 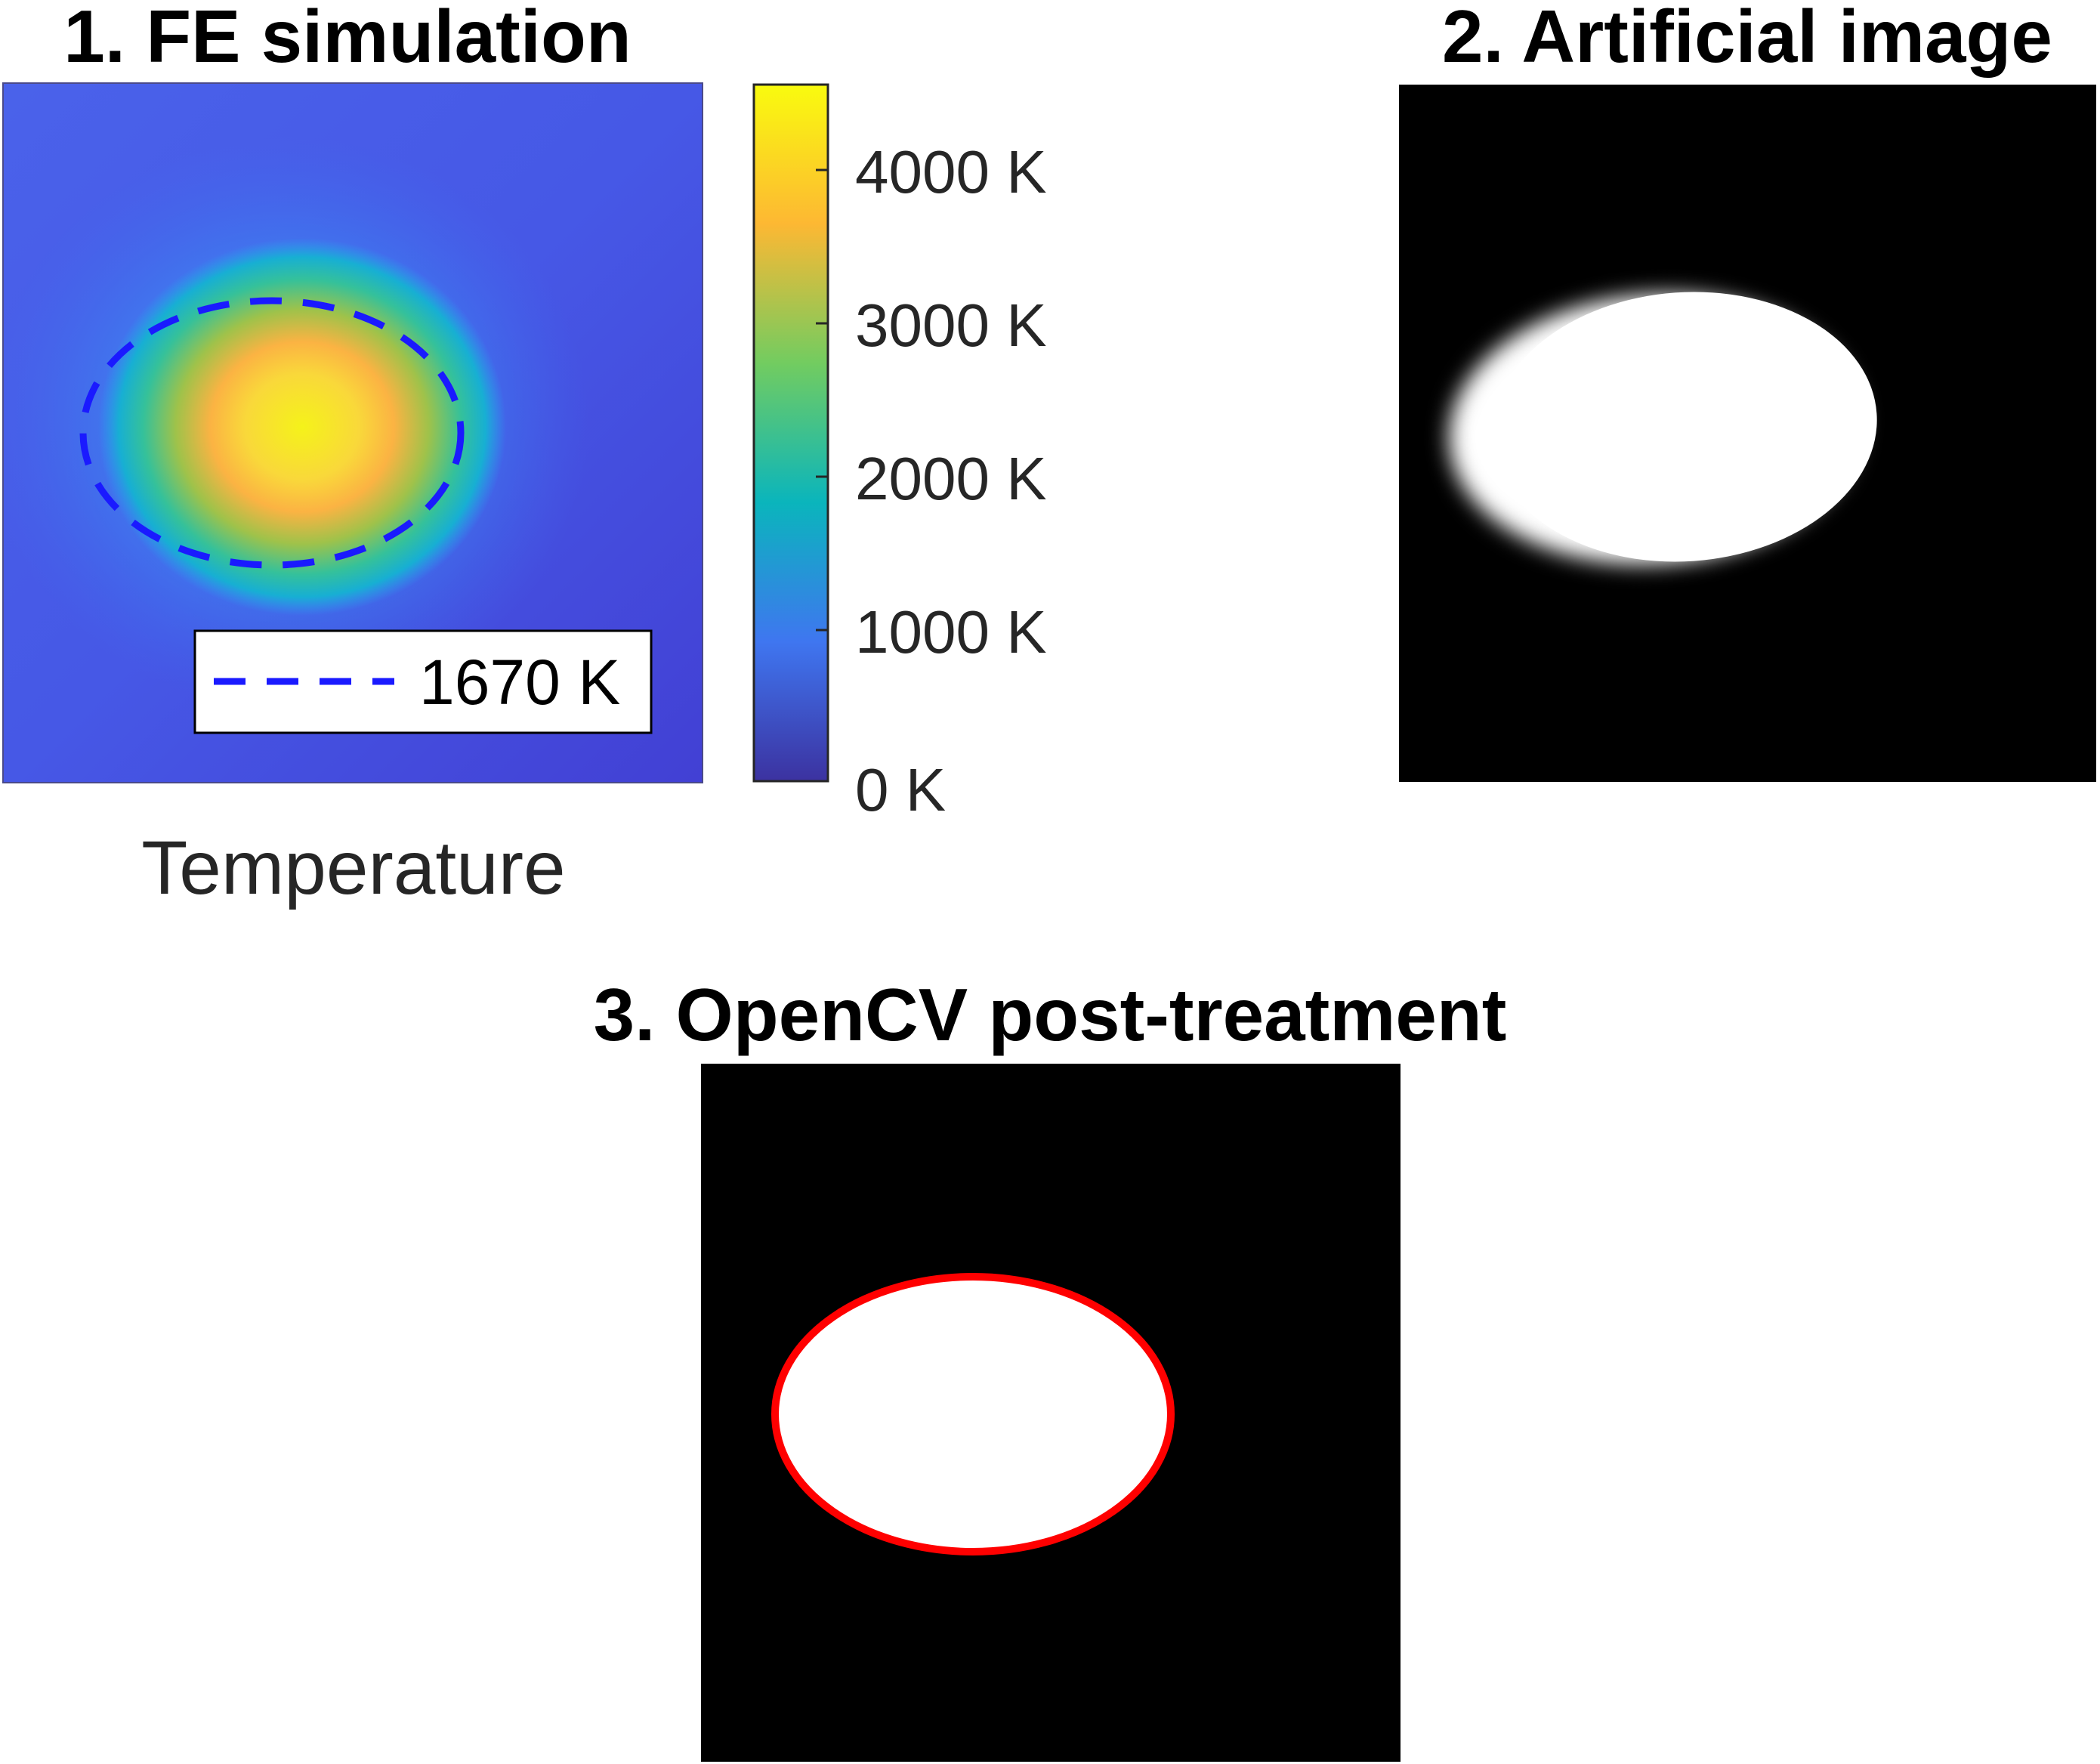 What do you see at coordinates (353, 868) in the screenshot?
I see `colorbar-label: Temperature` at bounding box center [353, 868].